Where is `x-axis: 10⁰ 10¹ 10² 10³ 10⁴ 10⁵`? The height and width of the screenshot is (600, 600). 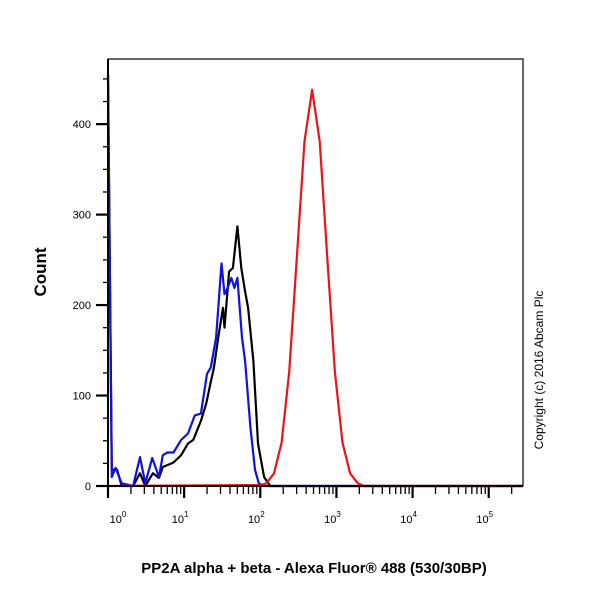
x-axis: 10⁰ 10¹ 10² 10³ 10⁴ 10⁵ is located at coordinates (309, 506).